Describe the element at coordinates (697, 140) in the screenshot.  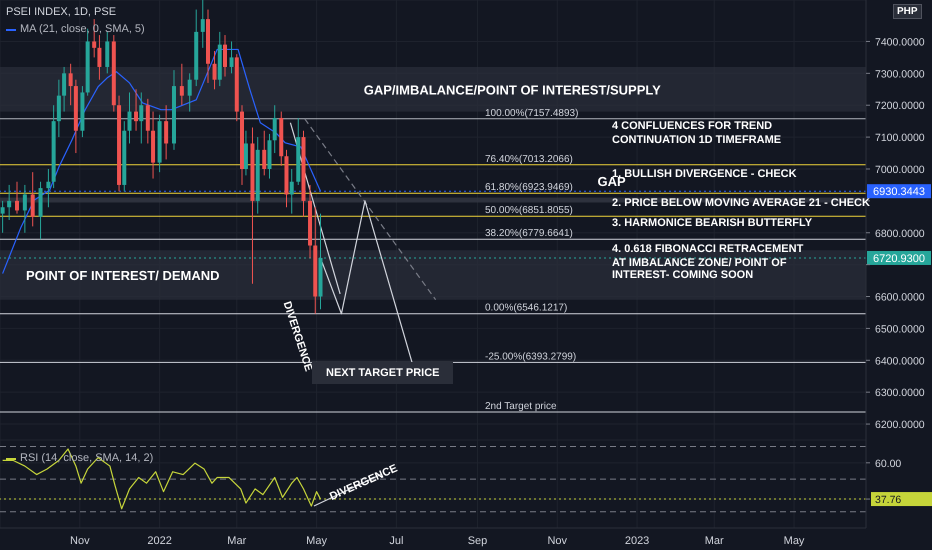
I see `annotation: CONTINUATION 1D TIMEFRAME` at that location.